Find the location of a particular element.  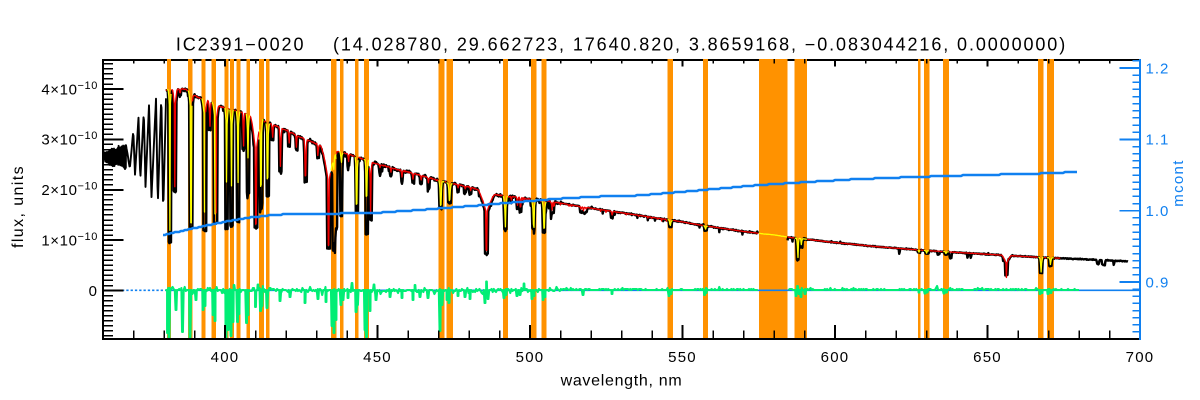

svg-text: 1.1 is located at coordinates (1158, 140).